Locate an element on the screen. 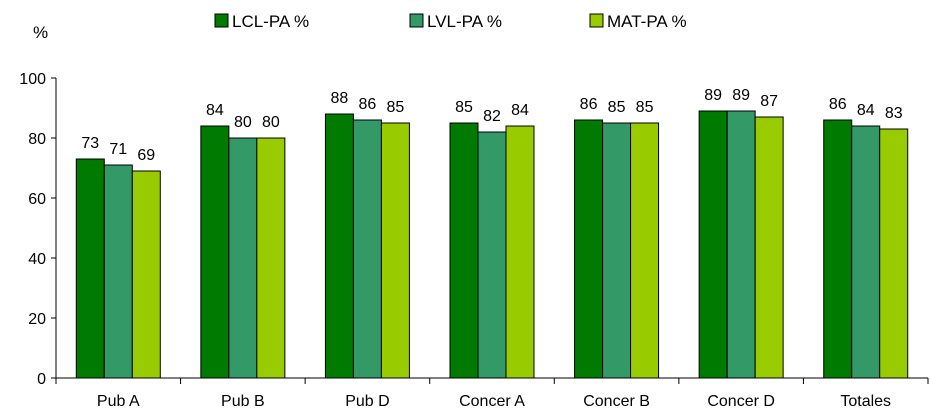 The image size is (930, 416). legend: LCL-PA % LVL-PA % MAT-PA % is located at coordinates (450, 21).